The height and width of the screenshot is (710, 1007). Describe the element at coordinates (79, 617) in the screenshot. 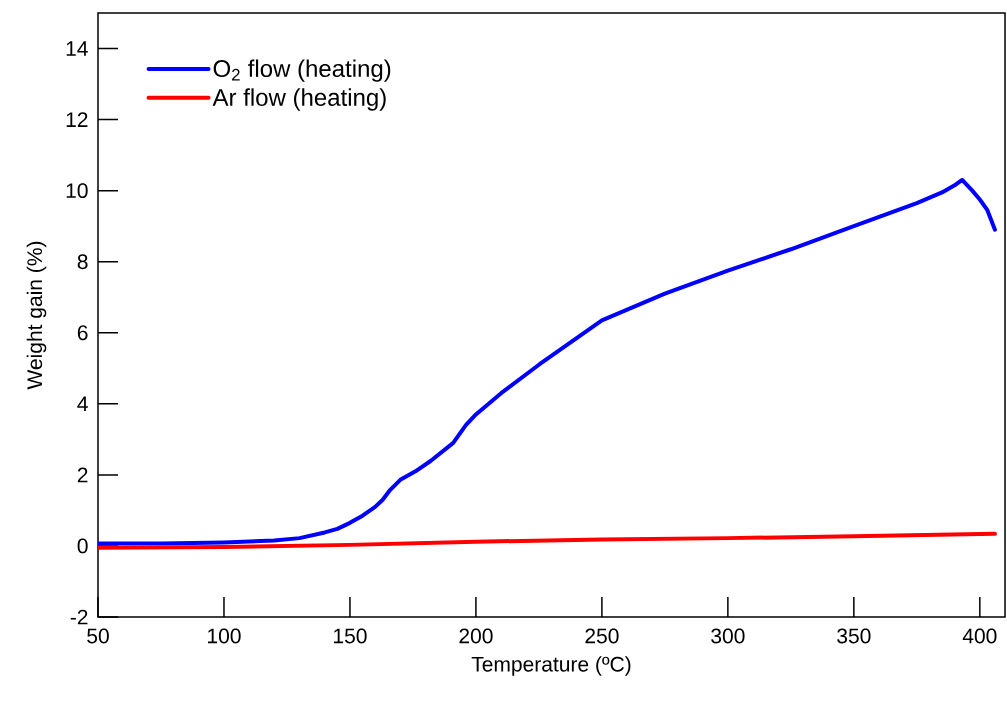

I see `y-tick-label: -2` at that location.